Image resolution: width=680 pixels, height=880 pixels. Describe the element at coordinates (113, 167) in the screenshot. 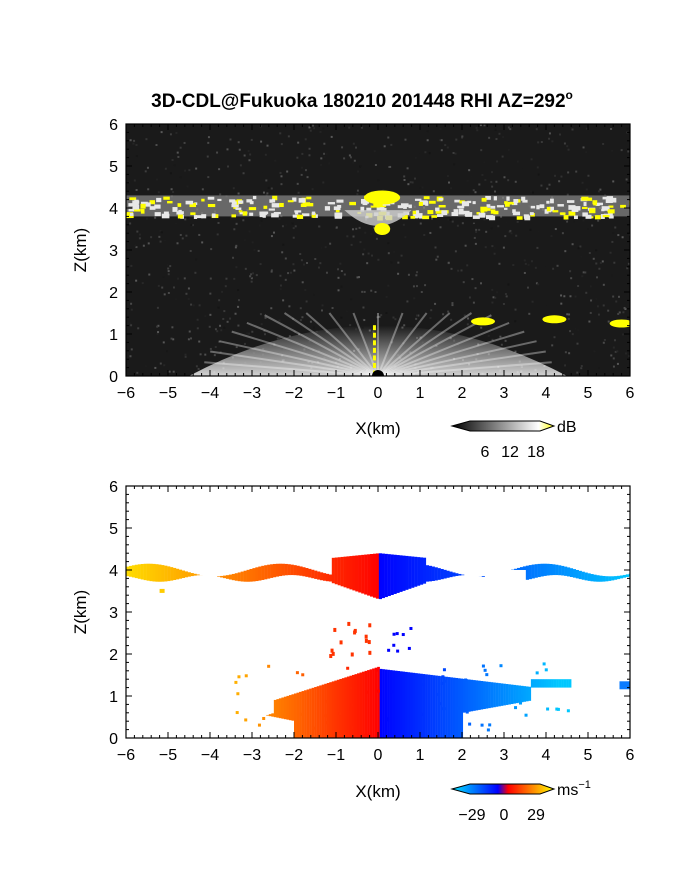

I see `y-tick-label: 5` at that location.